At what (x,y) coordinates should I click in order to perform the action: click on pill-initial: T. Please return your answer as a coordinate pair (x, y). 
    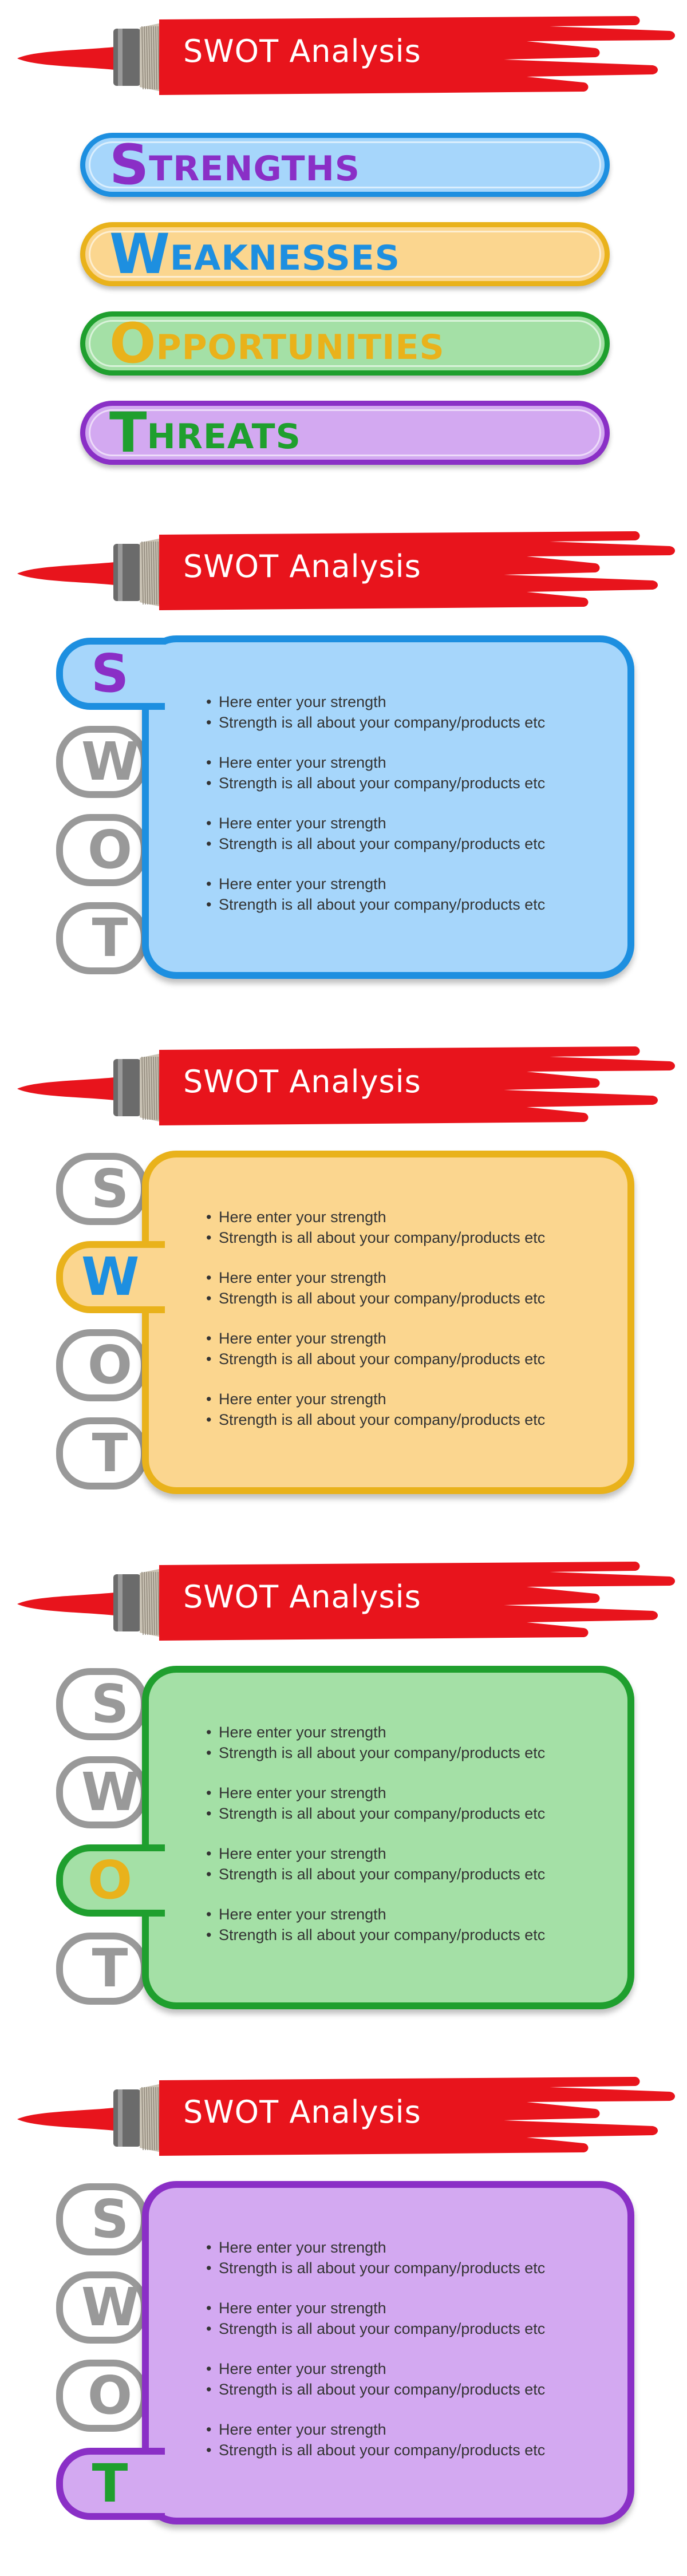
    Looking at the image, I should click on (128, 433).